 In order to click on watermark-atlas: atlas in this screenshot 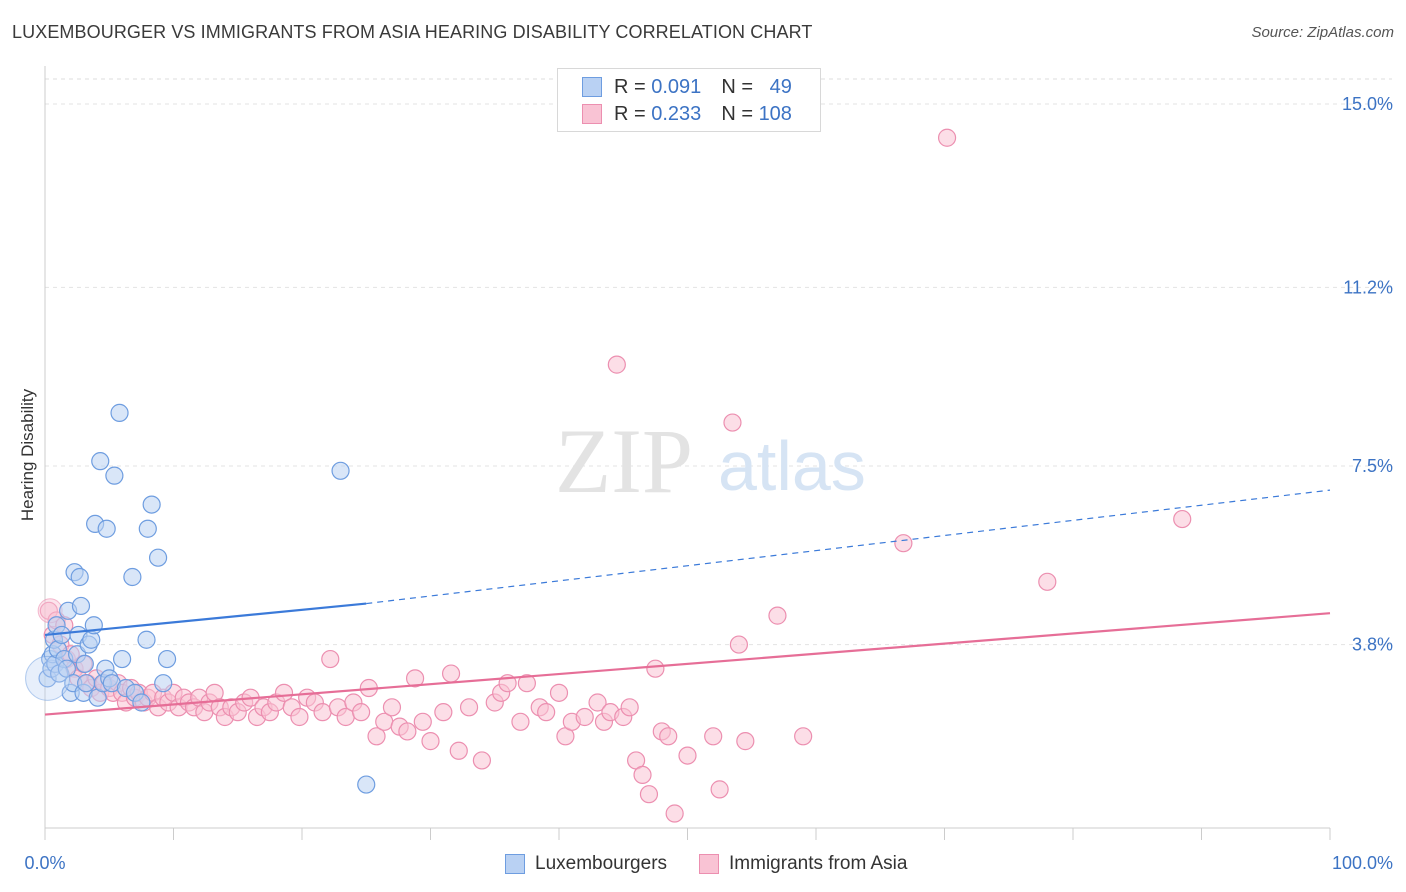, I will do `click(792, 466)`.